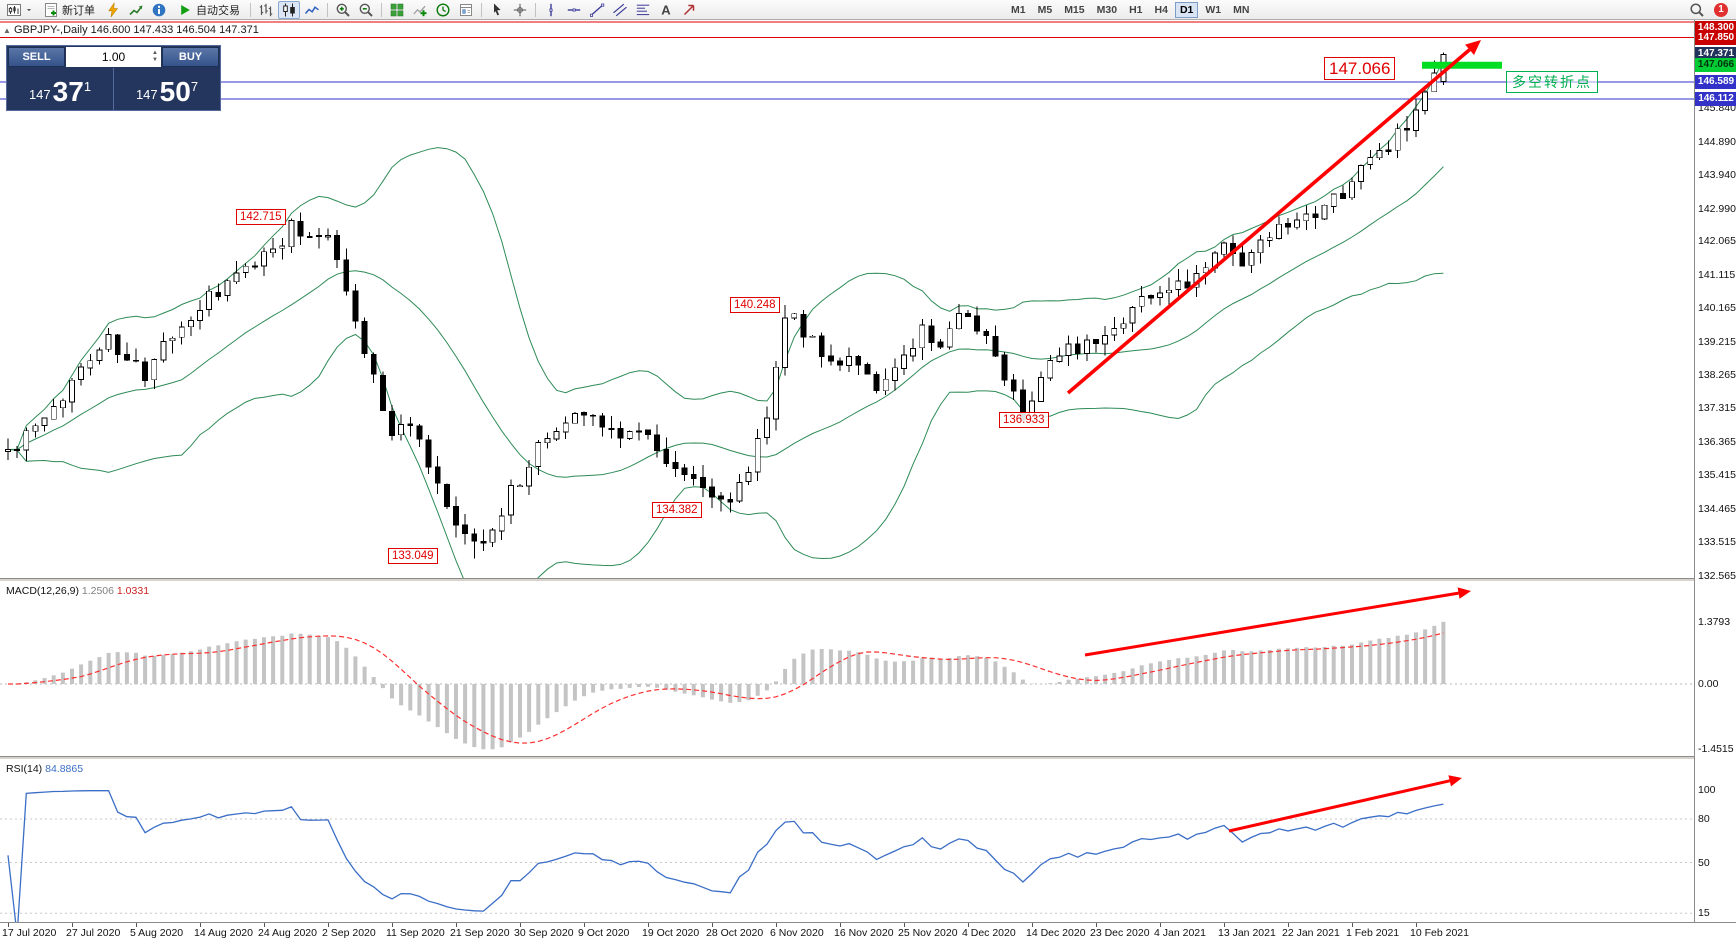 The height and width of the screenshot is (939, 1736). Describe the element at coordinates (1018, 10) in the screenshot. I see `timeframe-m1-button: M1` at that location.